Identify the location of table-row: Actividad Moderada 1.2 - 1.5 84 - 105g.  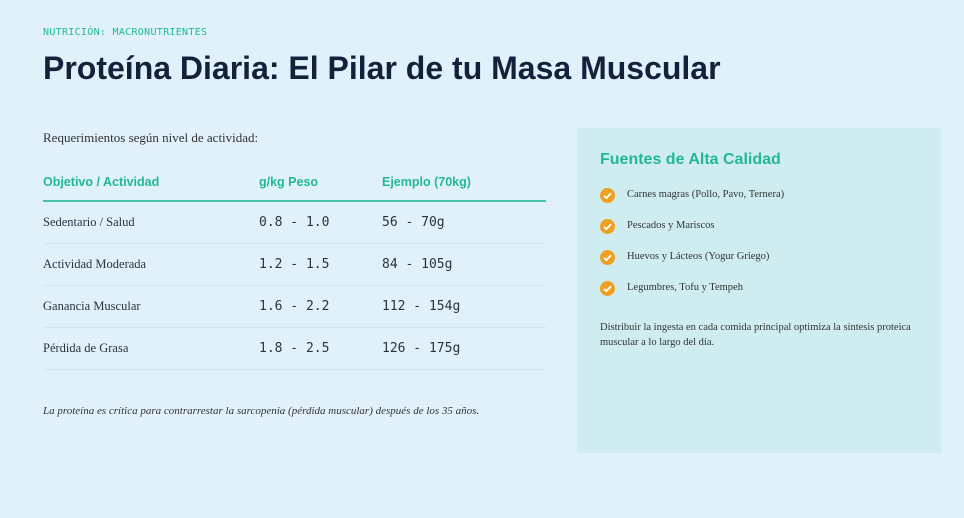
(294, 264).